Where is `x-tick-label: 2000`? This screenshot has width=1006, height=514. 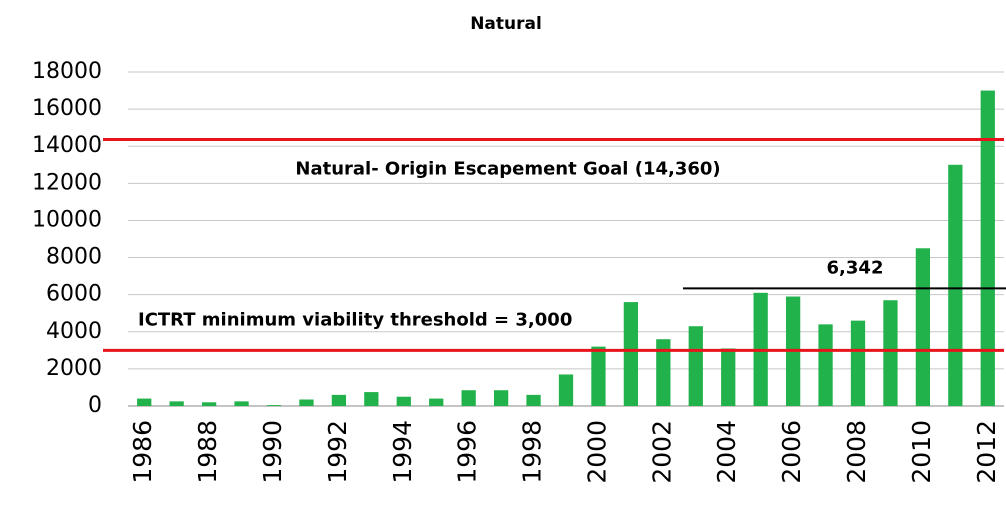 x-tick-label: 2000 is located at coordinates (596, 452).